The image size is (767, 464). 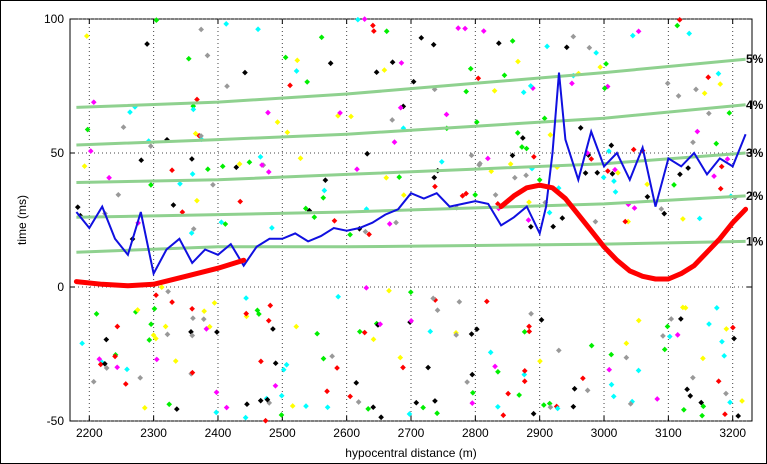 What do you see at coordinates (604, 433) in the screenshot?
I see `x-tick-label: 3000` at bounding box center [604, 433].